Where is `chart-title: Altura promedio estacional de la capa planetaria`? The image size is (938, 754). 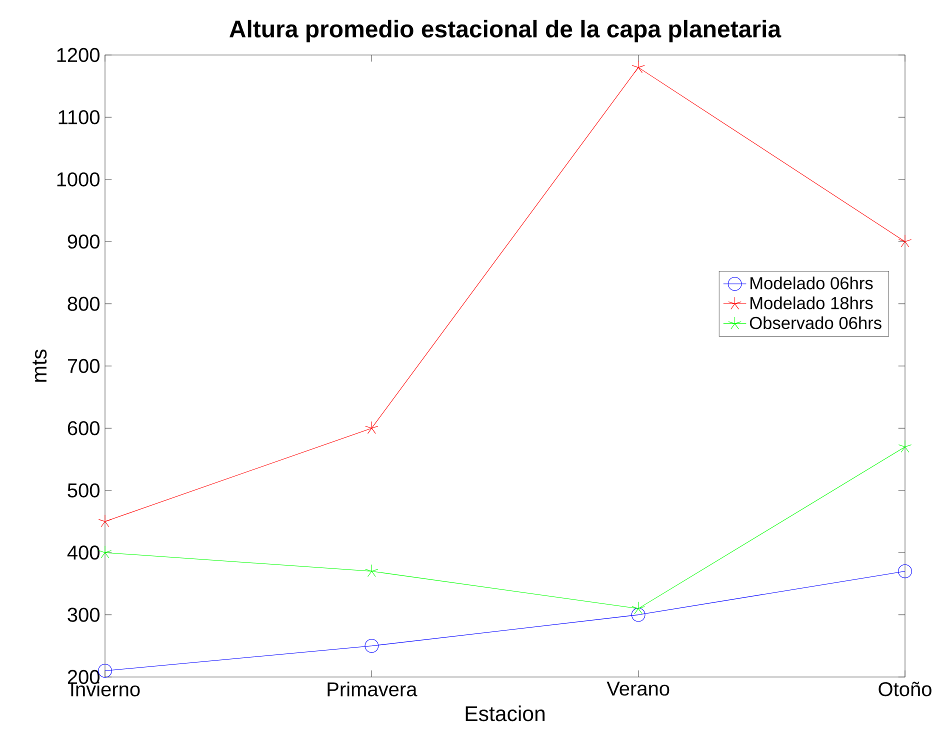
chart-title: Altura promedio estacional de la capa planetaria is located at coordinates (506, 31).